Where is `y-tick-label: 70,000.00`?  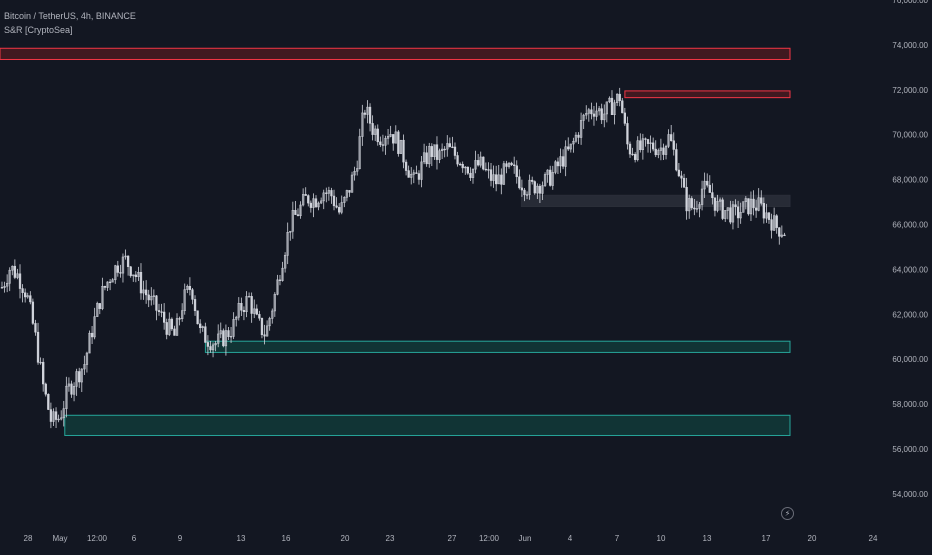 y-tick-label: 70,000.00 is located at coordinates (910, 135).